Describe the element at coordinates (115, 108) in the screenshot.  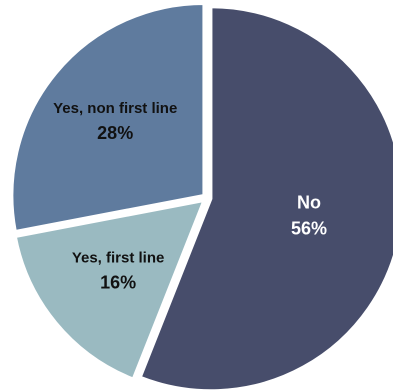
I see `slice-name-label: Yes, non first line` at that location.